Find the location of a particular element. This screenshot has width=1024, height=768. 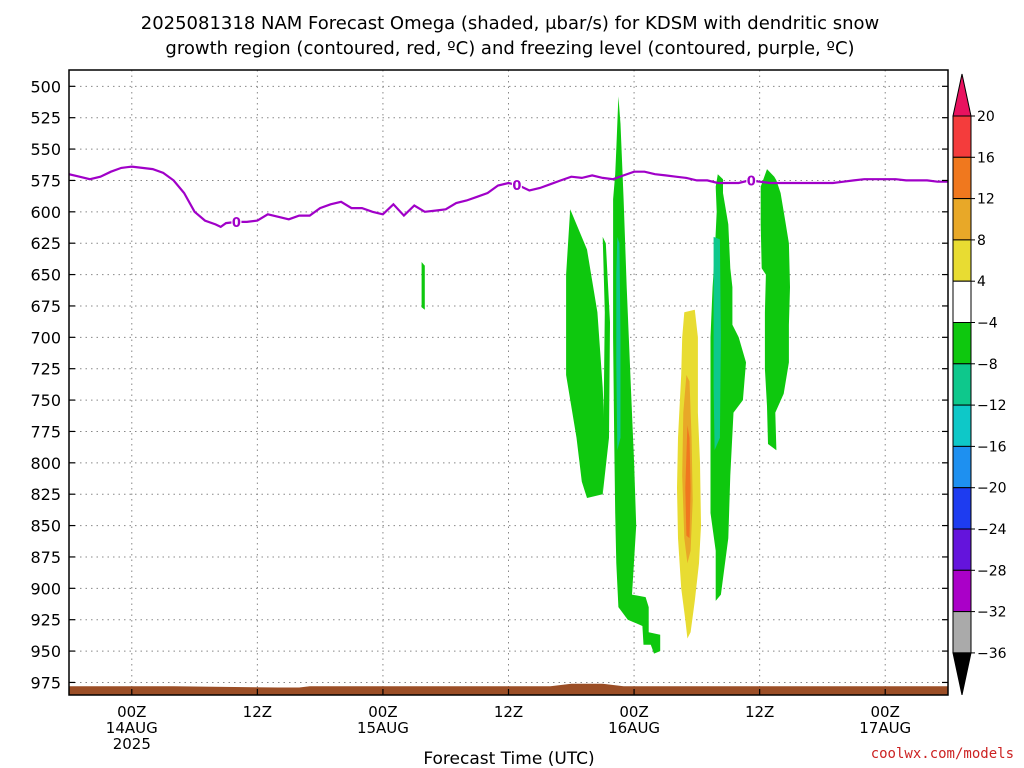

colorbar-label-10: −24 is located at coordinates (992, 530).